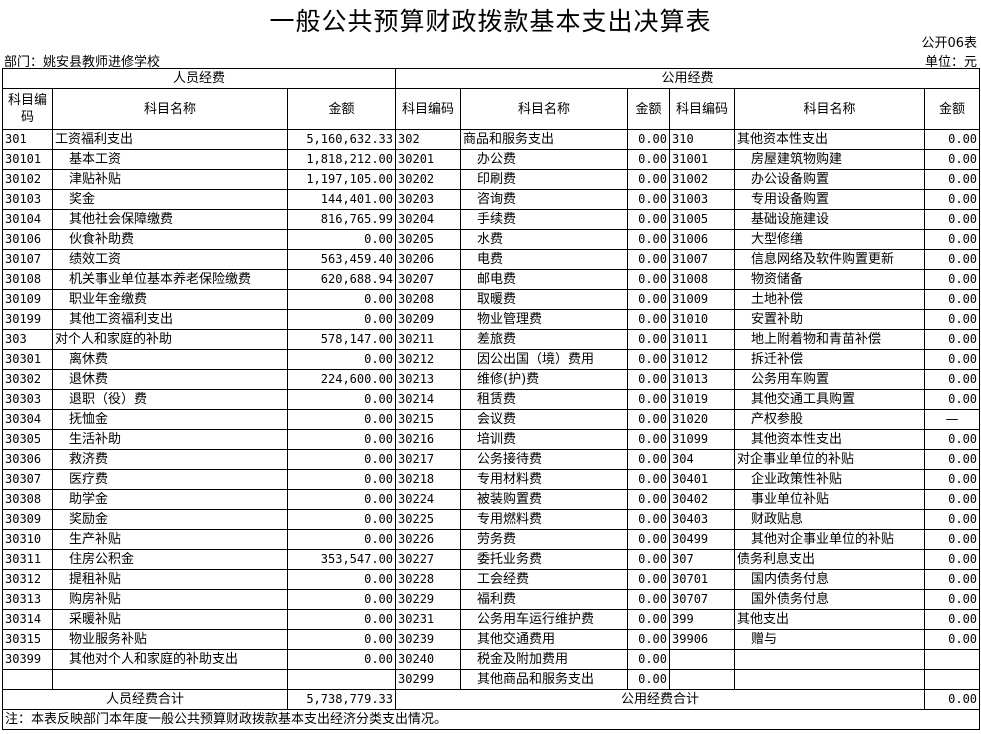 This screenshot has height=734, width=981. What do you see at coordinates (428, 539) in the screenshot?
I see `public-a-code-cell: 30226` at bounding box center [428, 539].